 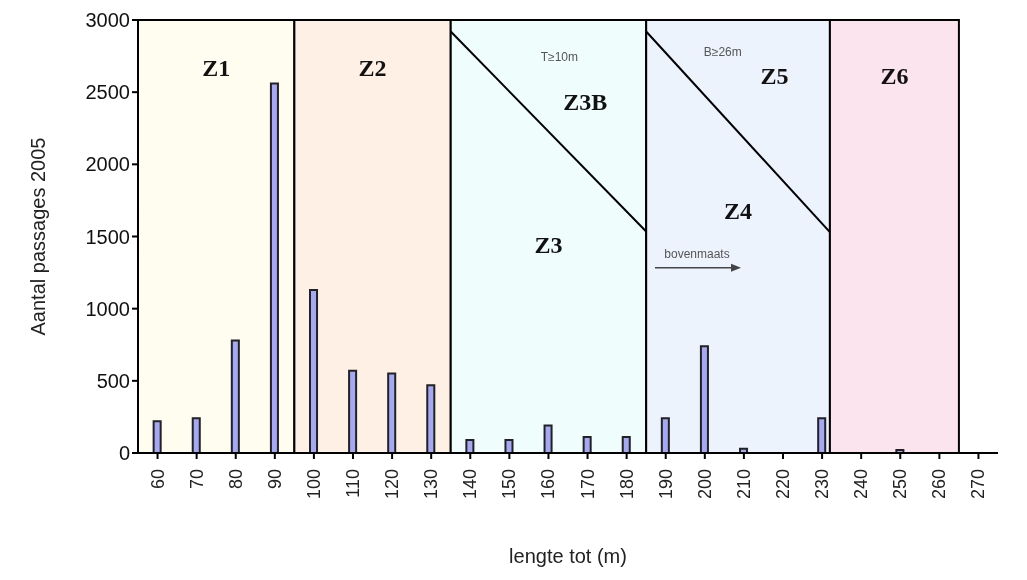 What do you see at coordinates (568, 556) in the screenshot?
I see `x-axis-title: lengte tot (m)` at bounding box center [568, 556].